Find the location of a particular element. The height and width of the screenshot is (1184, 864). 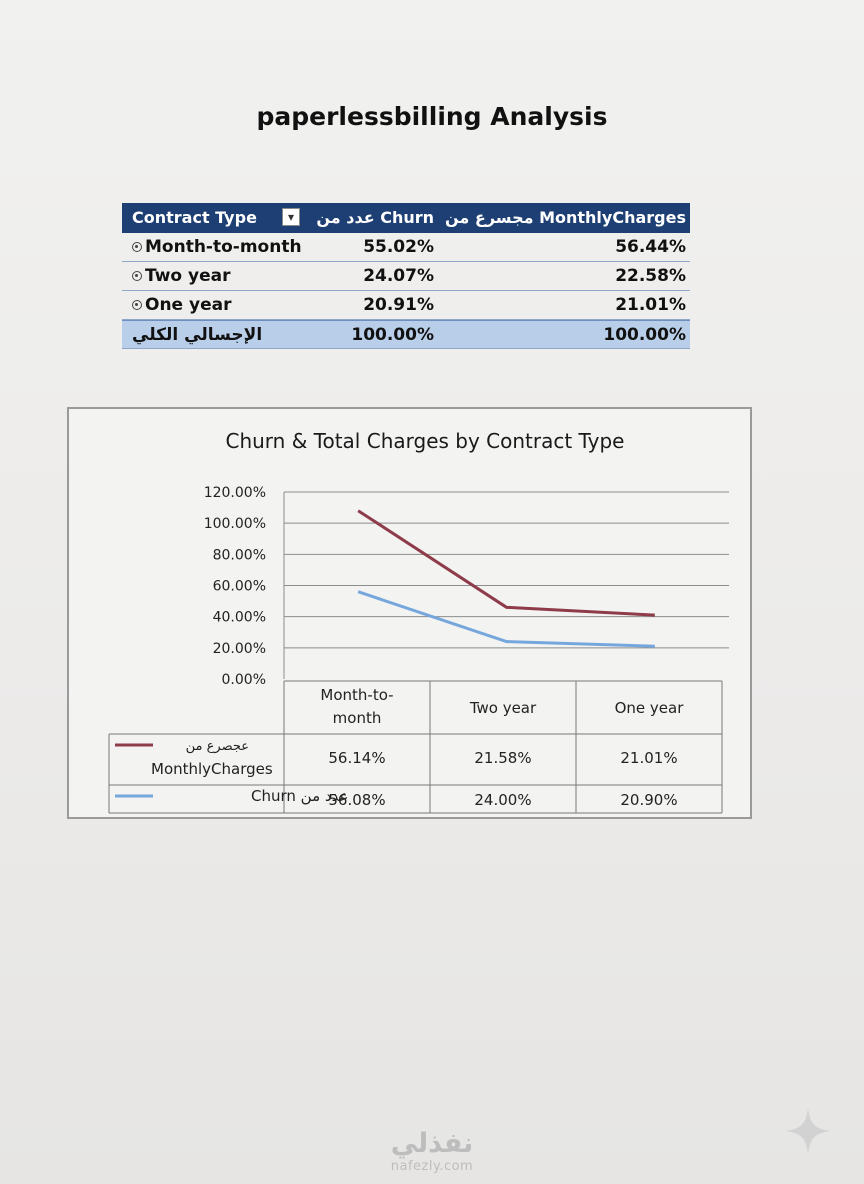

row-label: One year is located at coordinates (181, 305).